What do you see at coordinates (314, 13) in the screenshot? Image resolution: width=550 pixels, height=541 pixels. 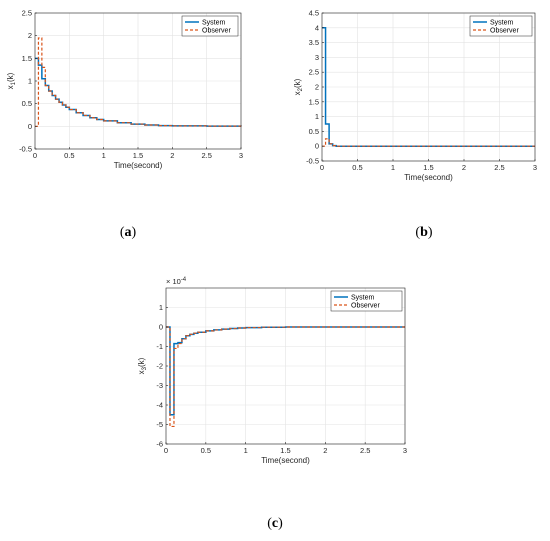 I see `y-tick-label: 4.5` at bounding box center [314, 13].